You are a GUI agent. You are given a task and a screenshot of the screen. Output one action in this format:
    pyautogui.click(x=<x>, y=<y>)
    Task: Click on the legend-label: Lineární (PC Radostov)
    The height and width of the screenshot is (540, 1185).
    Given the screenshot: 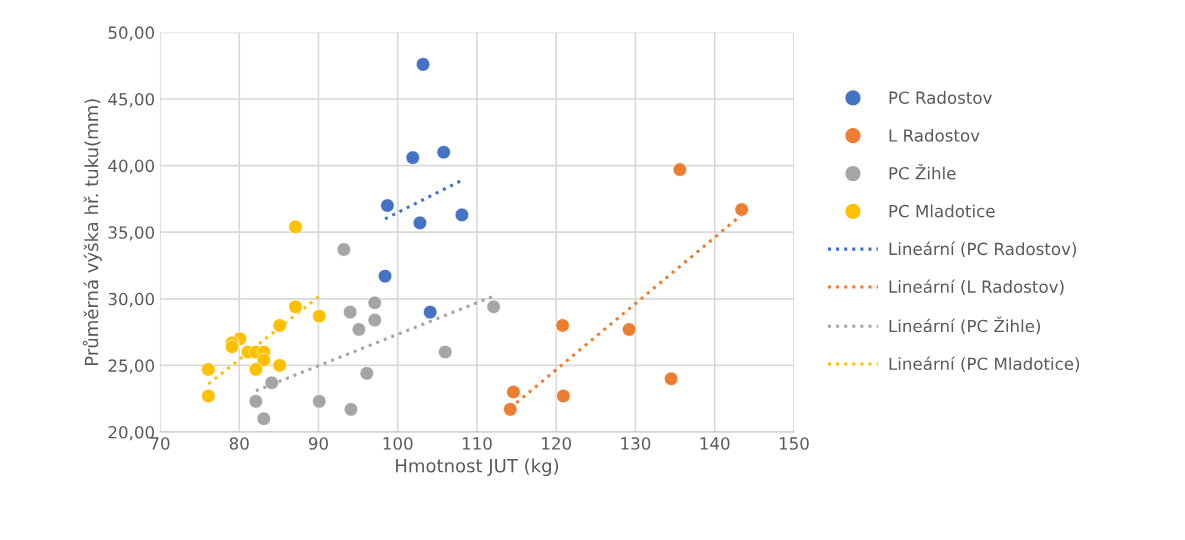 What is the action you would take?
    pyautogui.click(x=982, y=249)
    